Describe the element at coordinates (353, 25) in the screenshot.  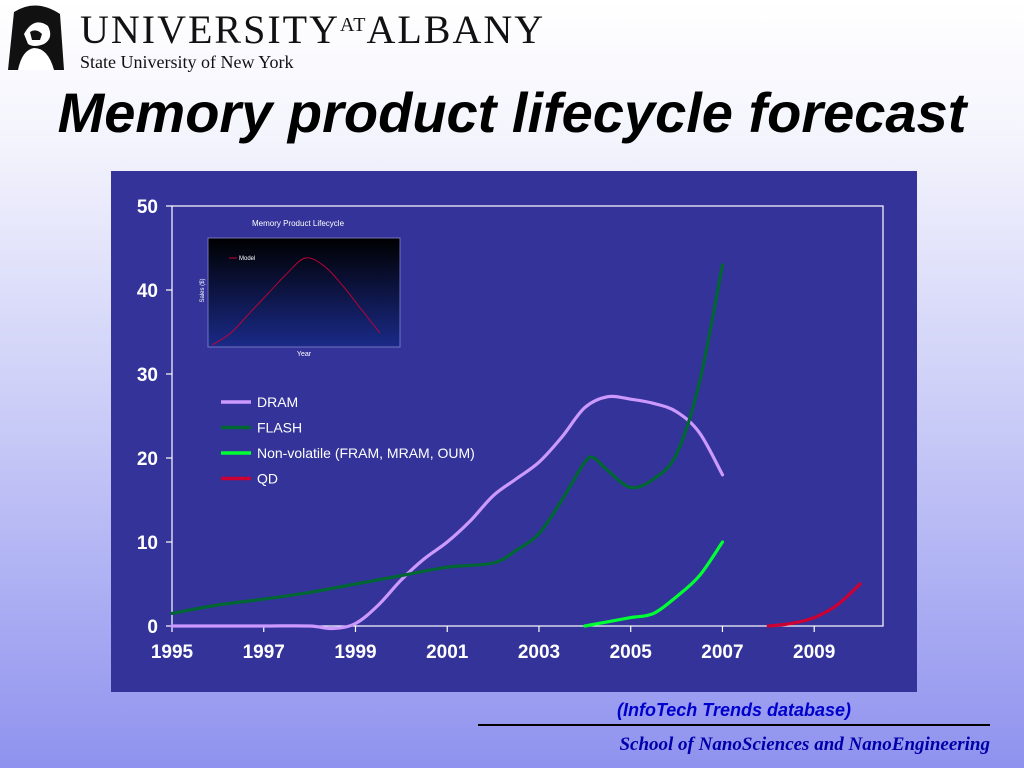
I see `logo-name-at: AT` at that location.